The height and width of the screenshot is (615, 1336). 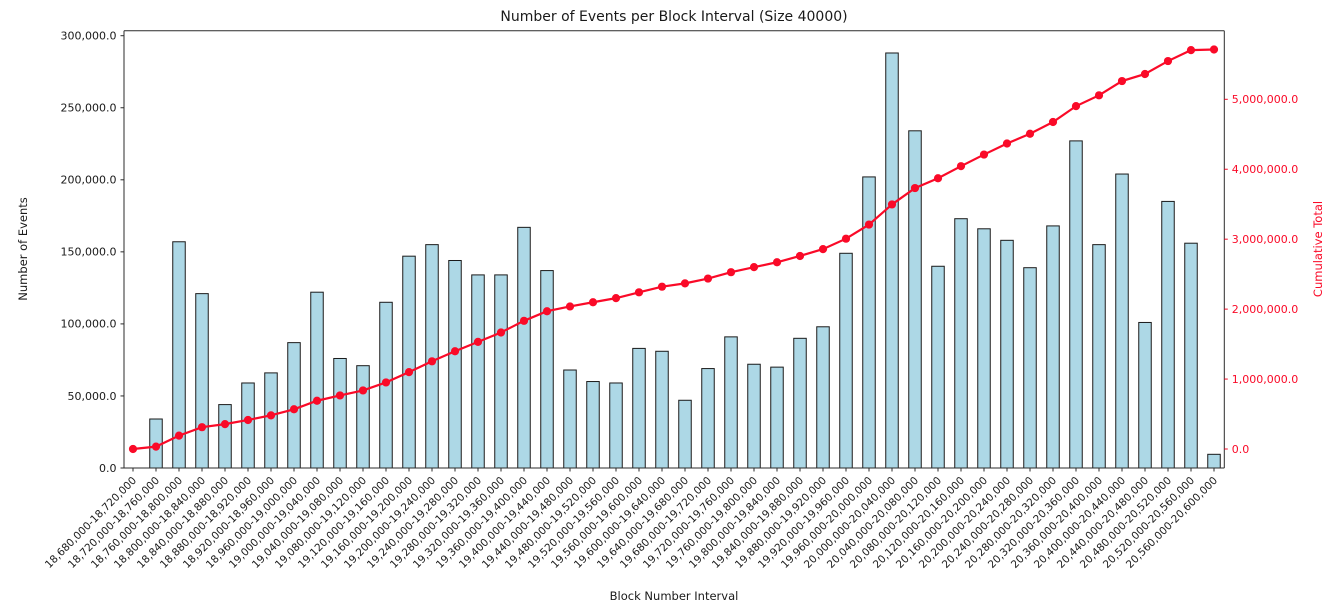 I want to click on y-right-tick-label: 3,000,000.0, so click(x=1265, y=239).